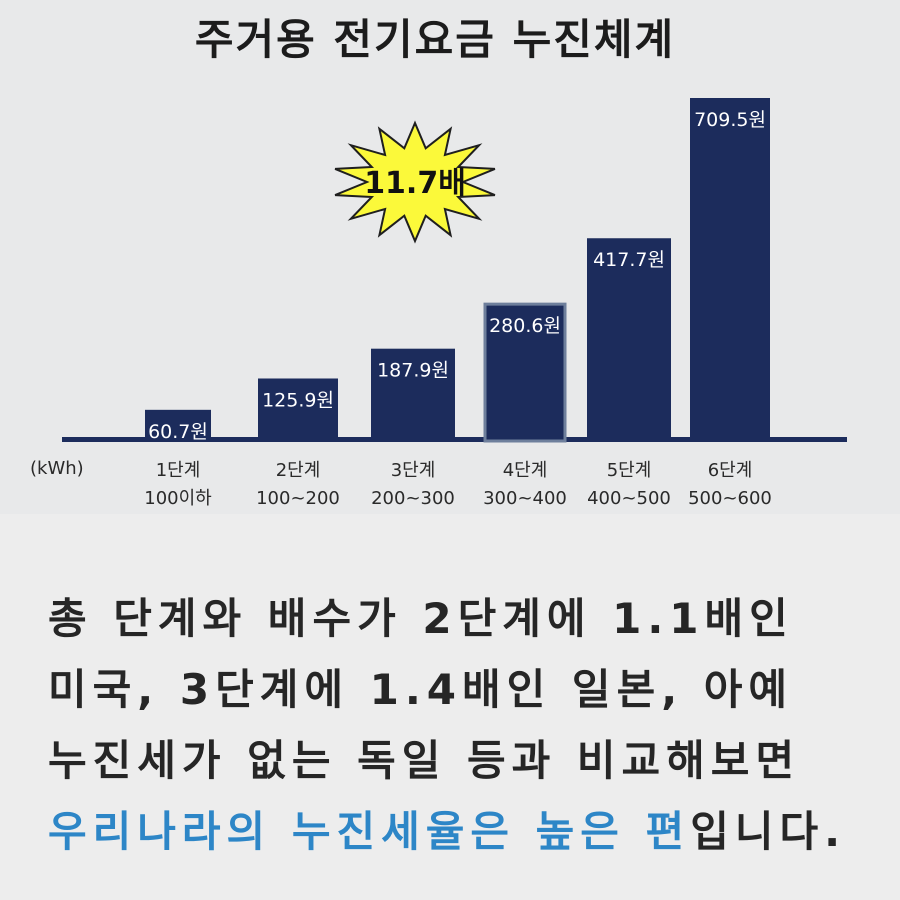 The height and width of the screenshot is (900, 900). What do you see at coordinates (178, 470) in the screenshot?
I see `tick-stage-1: 1단계` at bounding box center [178, 470].